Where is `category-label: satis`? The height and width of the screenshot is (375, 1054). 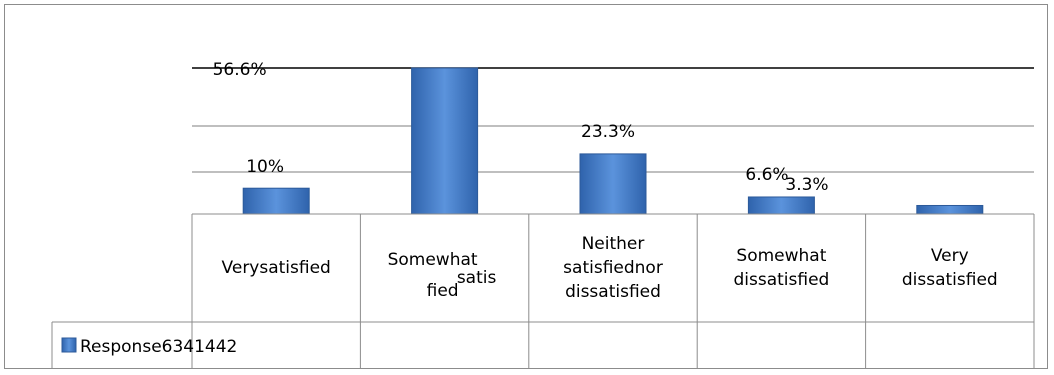 category-label: satis is located at coordinates (477, 278).